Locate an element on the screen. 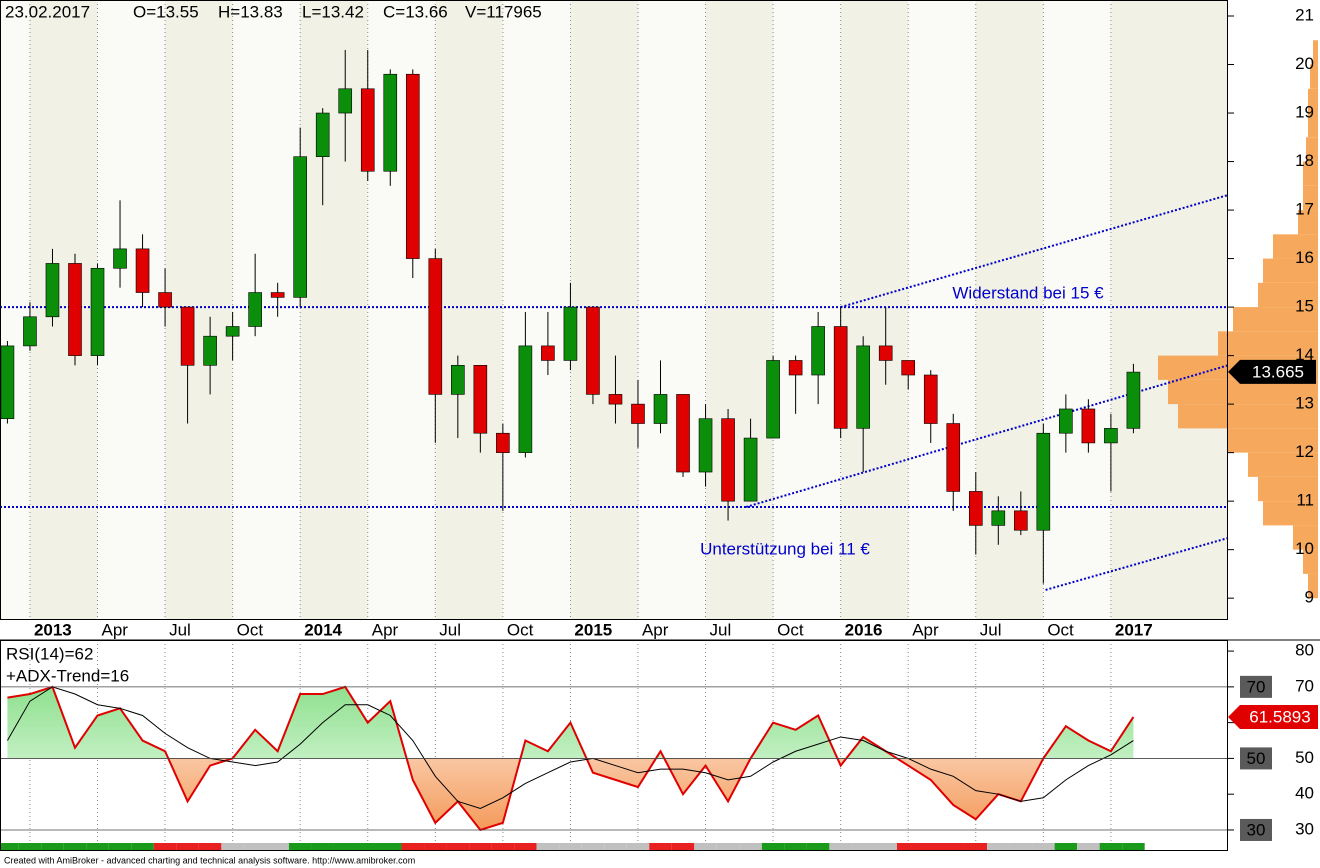 This screenshot has width=1320, height=868. adx-label: +ADX-Trend=16 is located at coordinates (67, 675).